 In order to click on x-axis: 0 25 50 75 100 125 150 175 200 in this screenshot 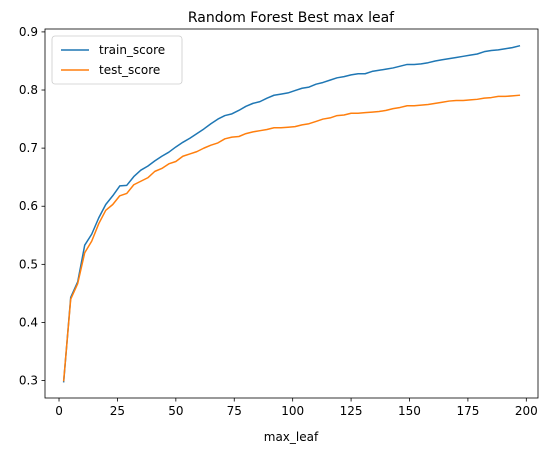, I will do `click(296, 408)`.